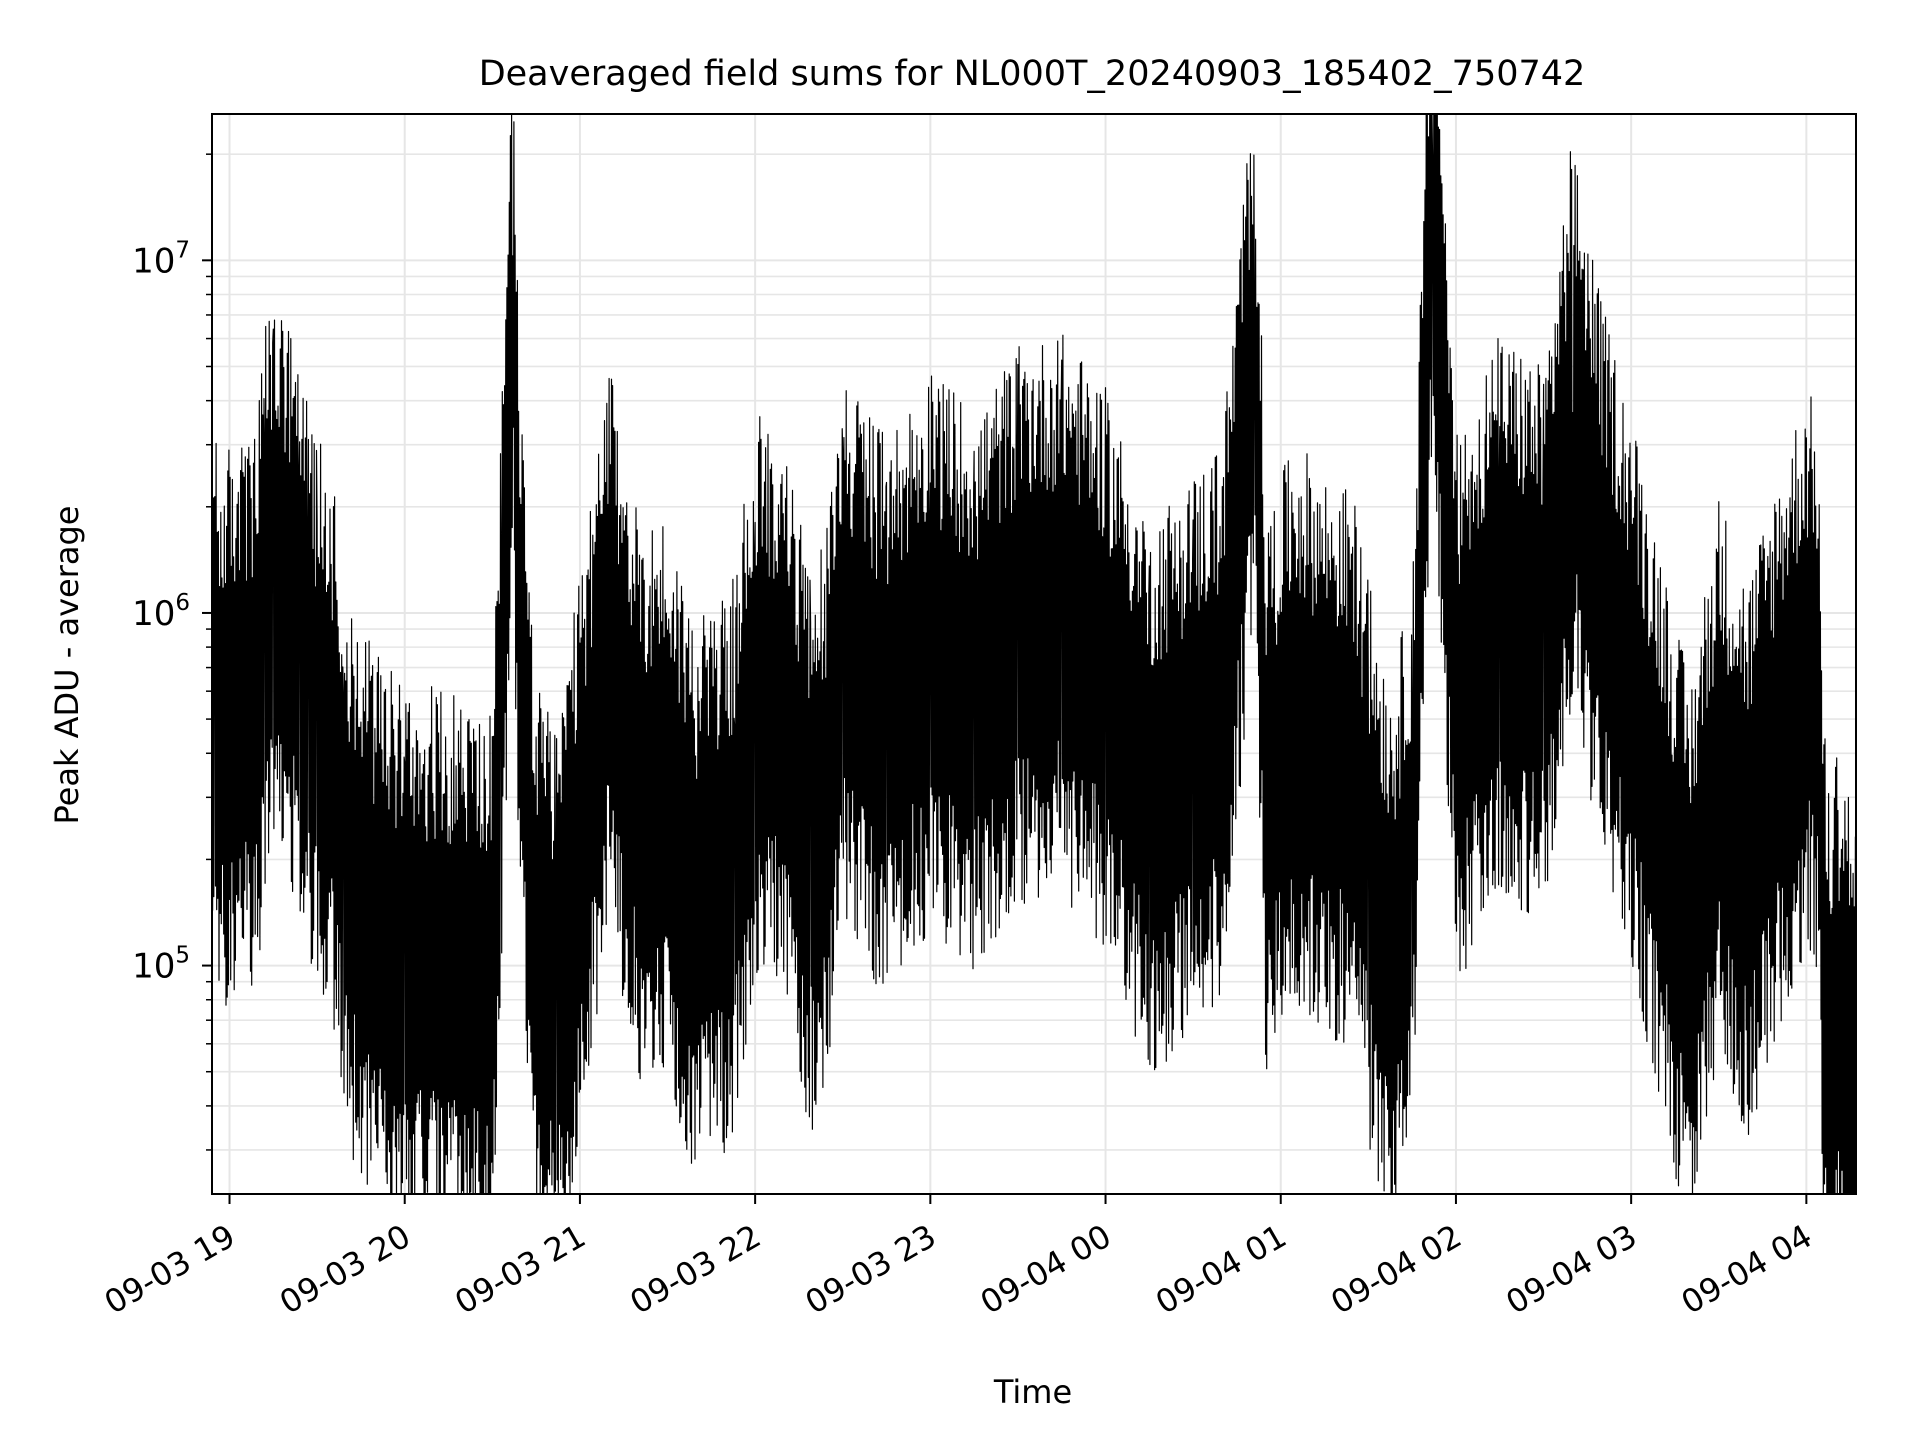  Describe the element at coordinates (871, 1269) in the screenshot. I see `x-tick-label: 09-03 23` at that location.